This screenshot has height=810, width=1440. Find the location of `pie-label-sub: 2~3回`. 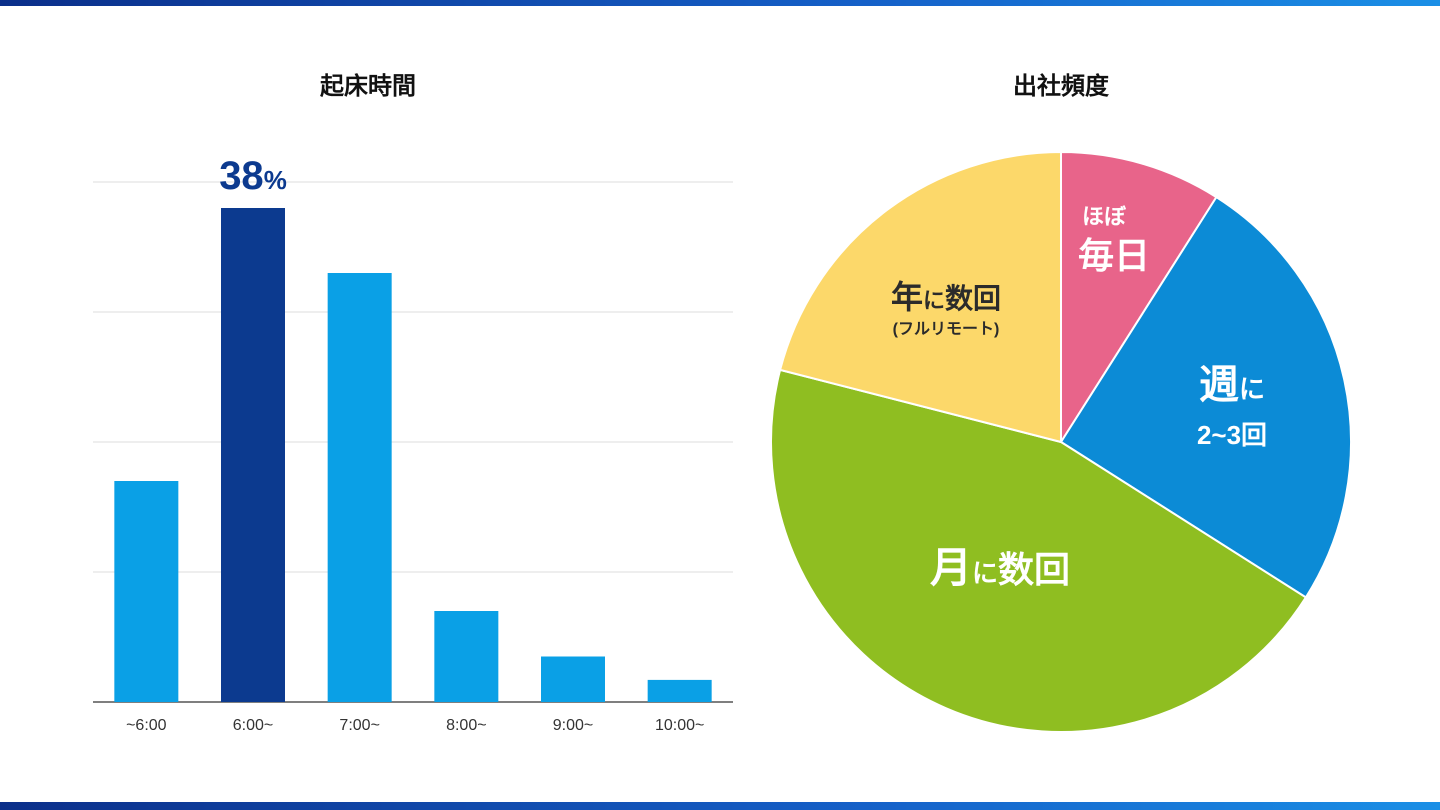

pie-label-sub: 2~3回 is located at coordinates (1232, 435).